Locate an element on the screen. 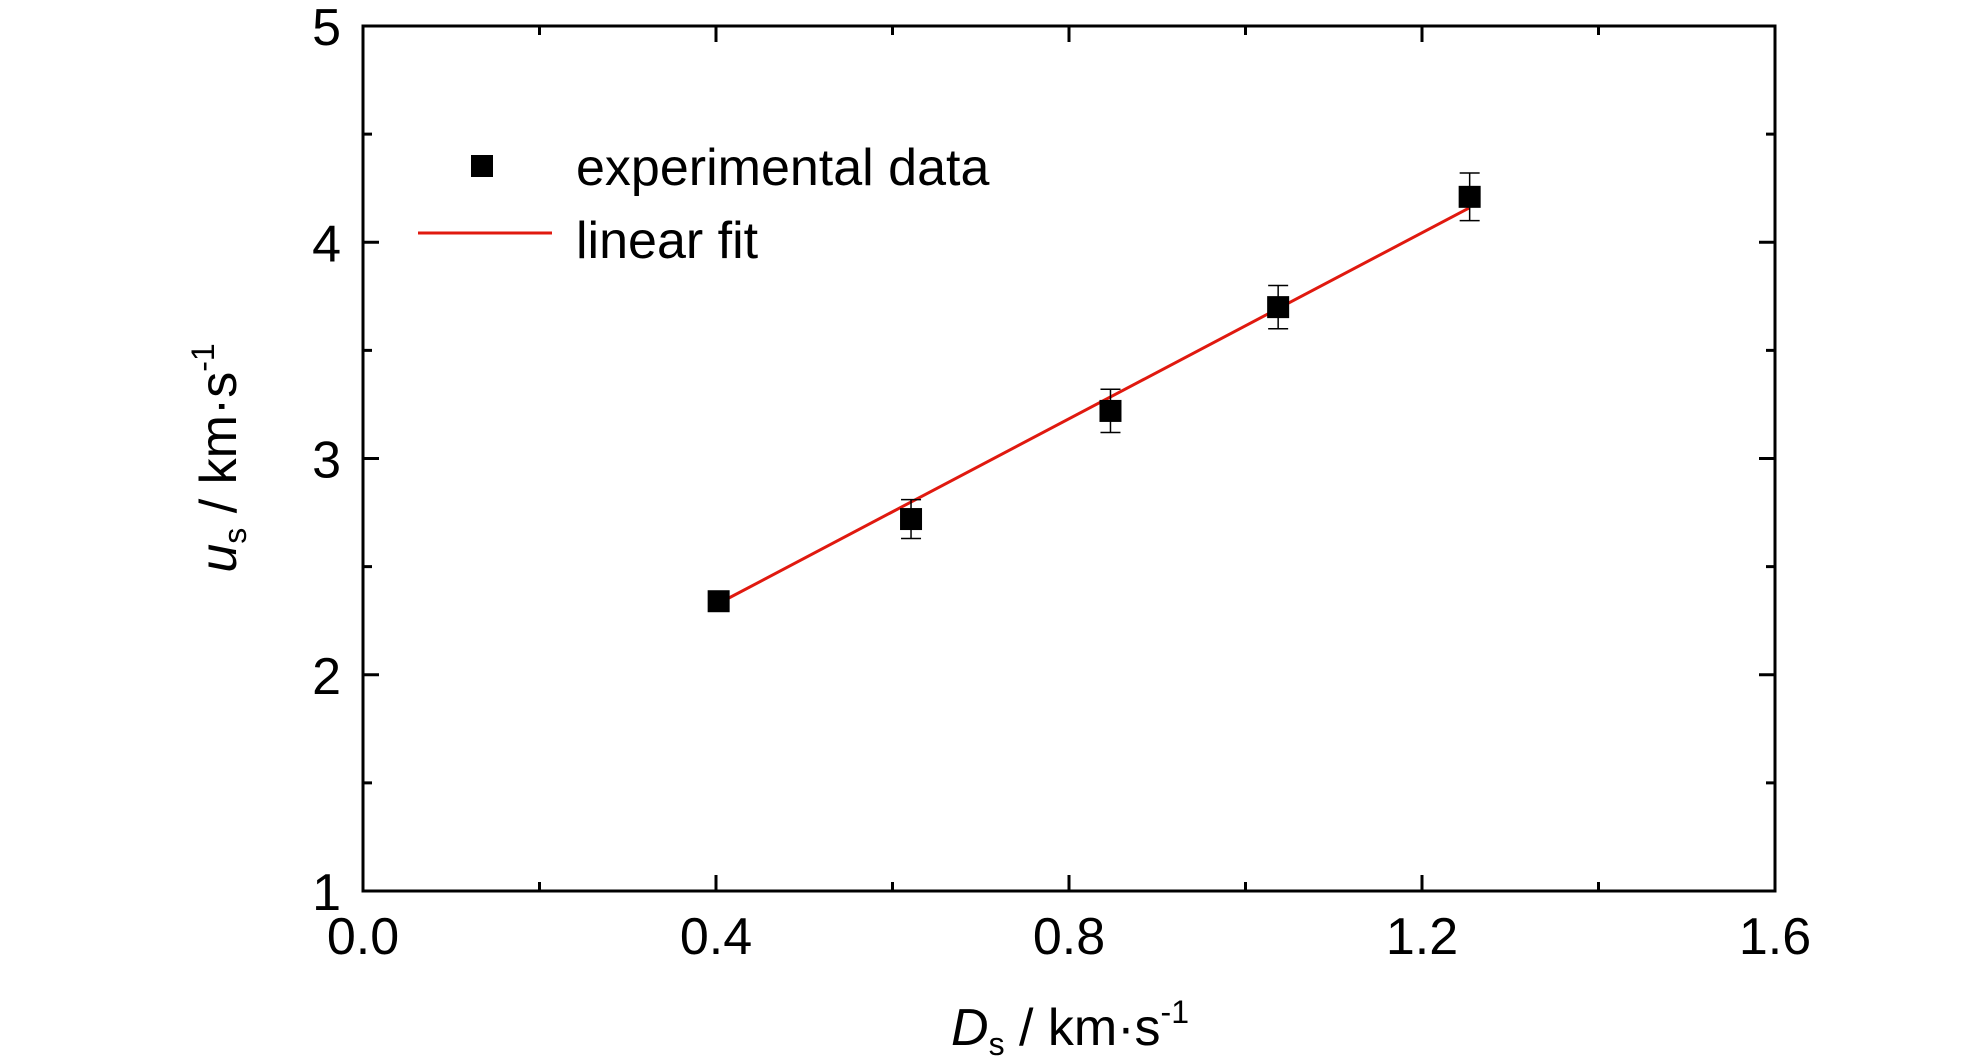  fit-line is located at coordinates (1094, 405).